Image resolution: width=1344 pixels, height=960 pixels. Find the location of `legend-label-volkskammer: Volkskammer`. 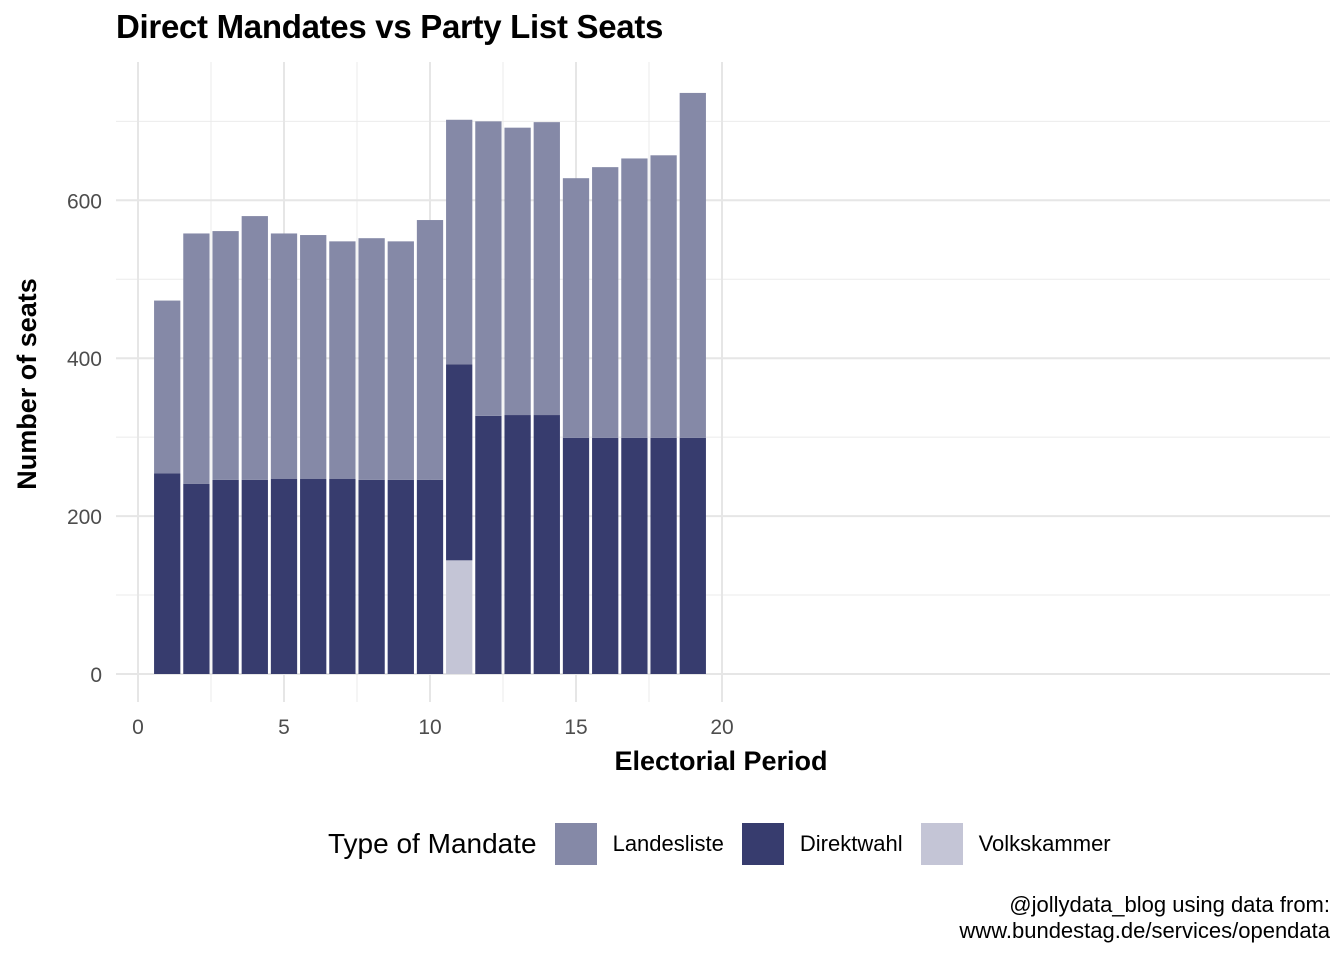

legend-label-volkskammer: Volkskammer is located at coordinates (1044, 843).